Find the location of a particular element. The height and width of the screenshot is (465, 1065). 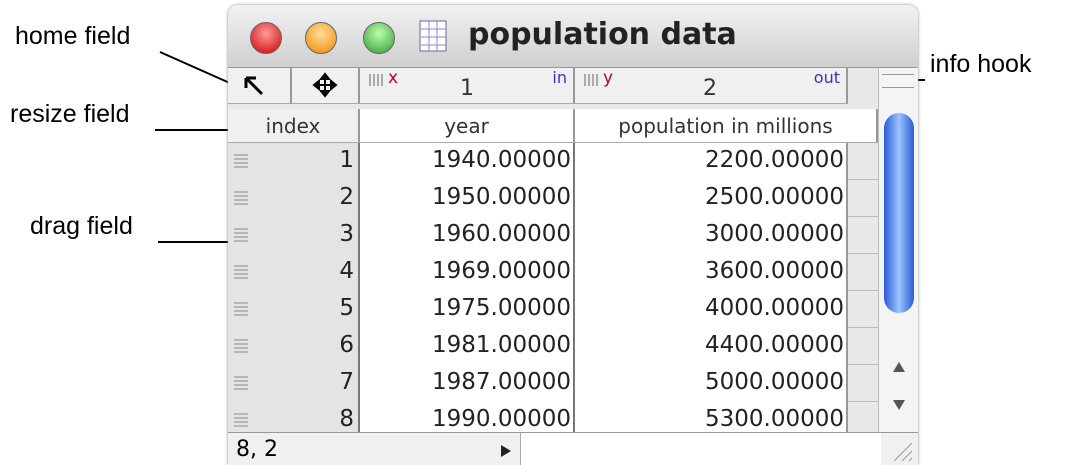

title-bar: population data is located at coordinates (573, 36).